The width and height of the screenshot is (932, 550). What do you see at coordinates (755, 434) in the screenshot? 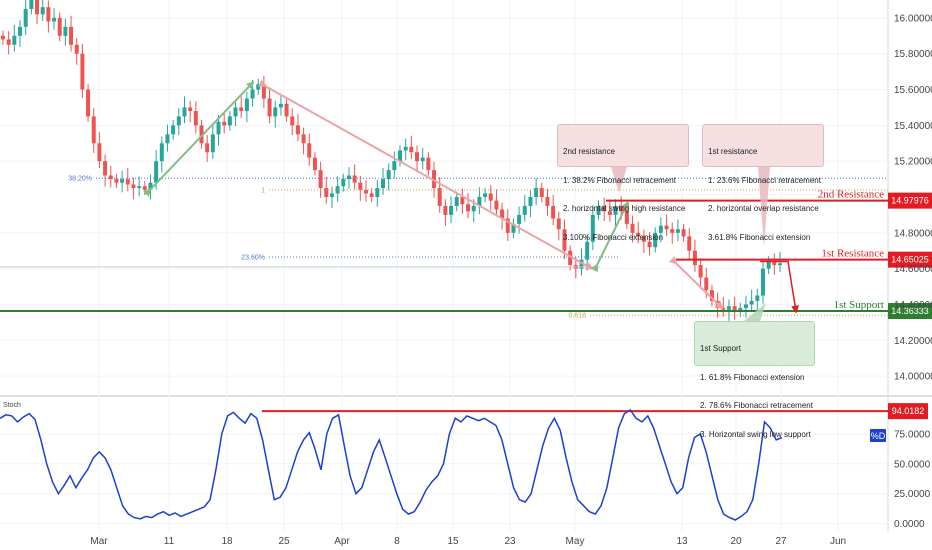
I see `note-line: 3. Horizontal swing low support` at bounding box center [755, 434].